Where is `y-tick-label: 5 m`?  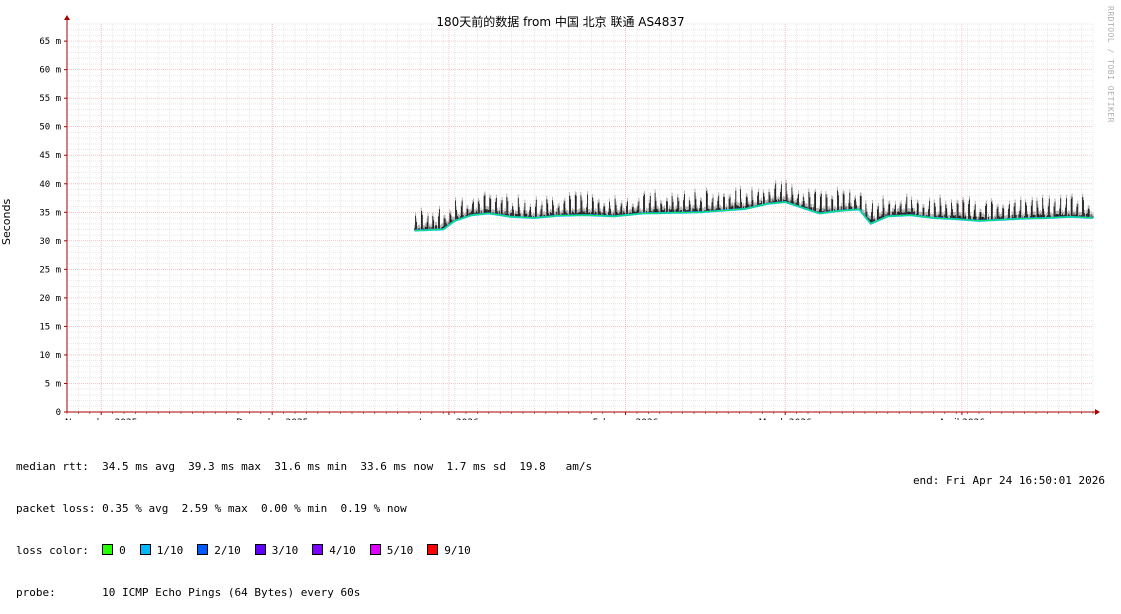 y-tick-label: 5 m is located at coordinates (53, 384).